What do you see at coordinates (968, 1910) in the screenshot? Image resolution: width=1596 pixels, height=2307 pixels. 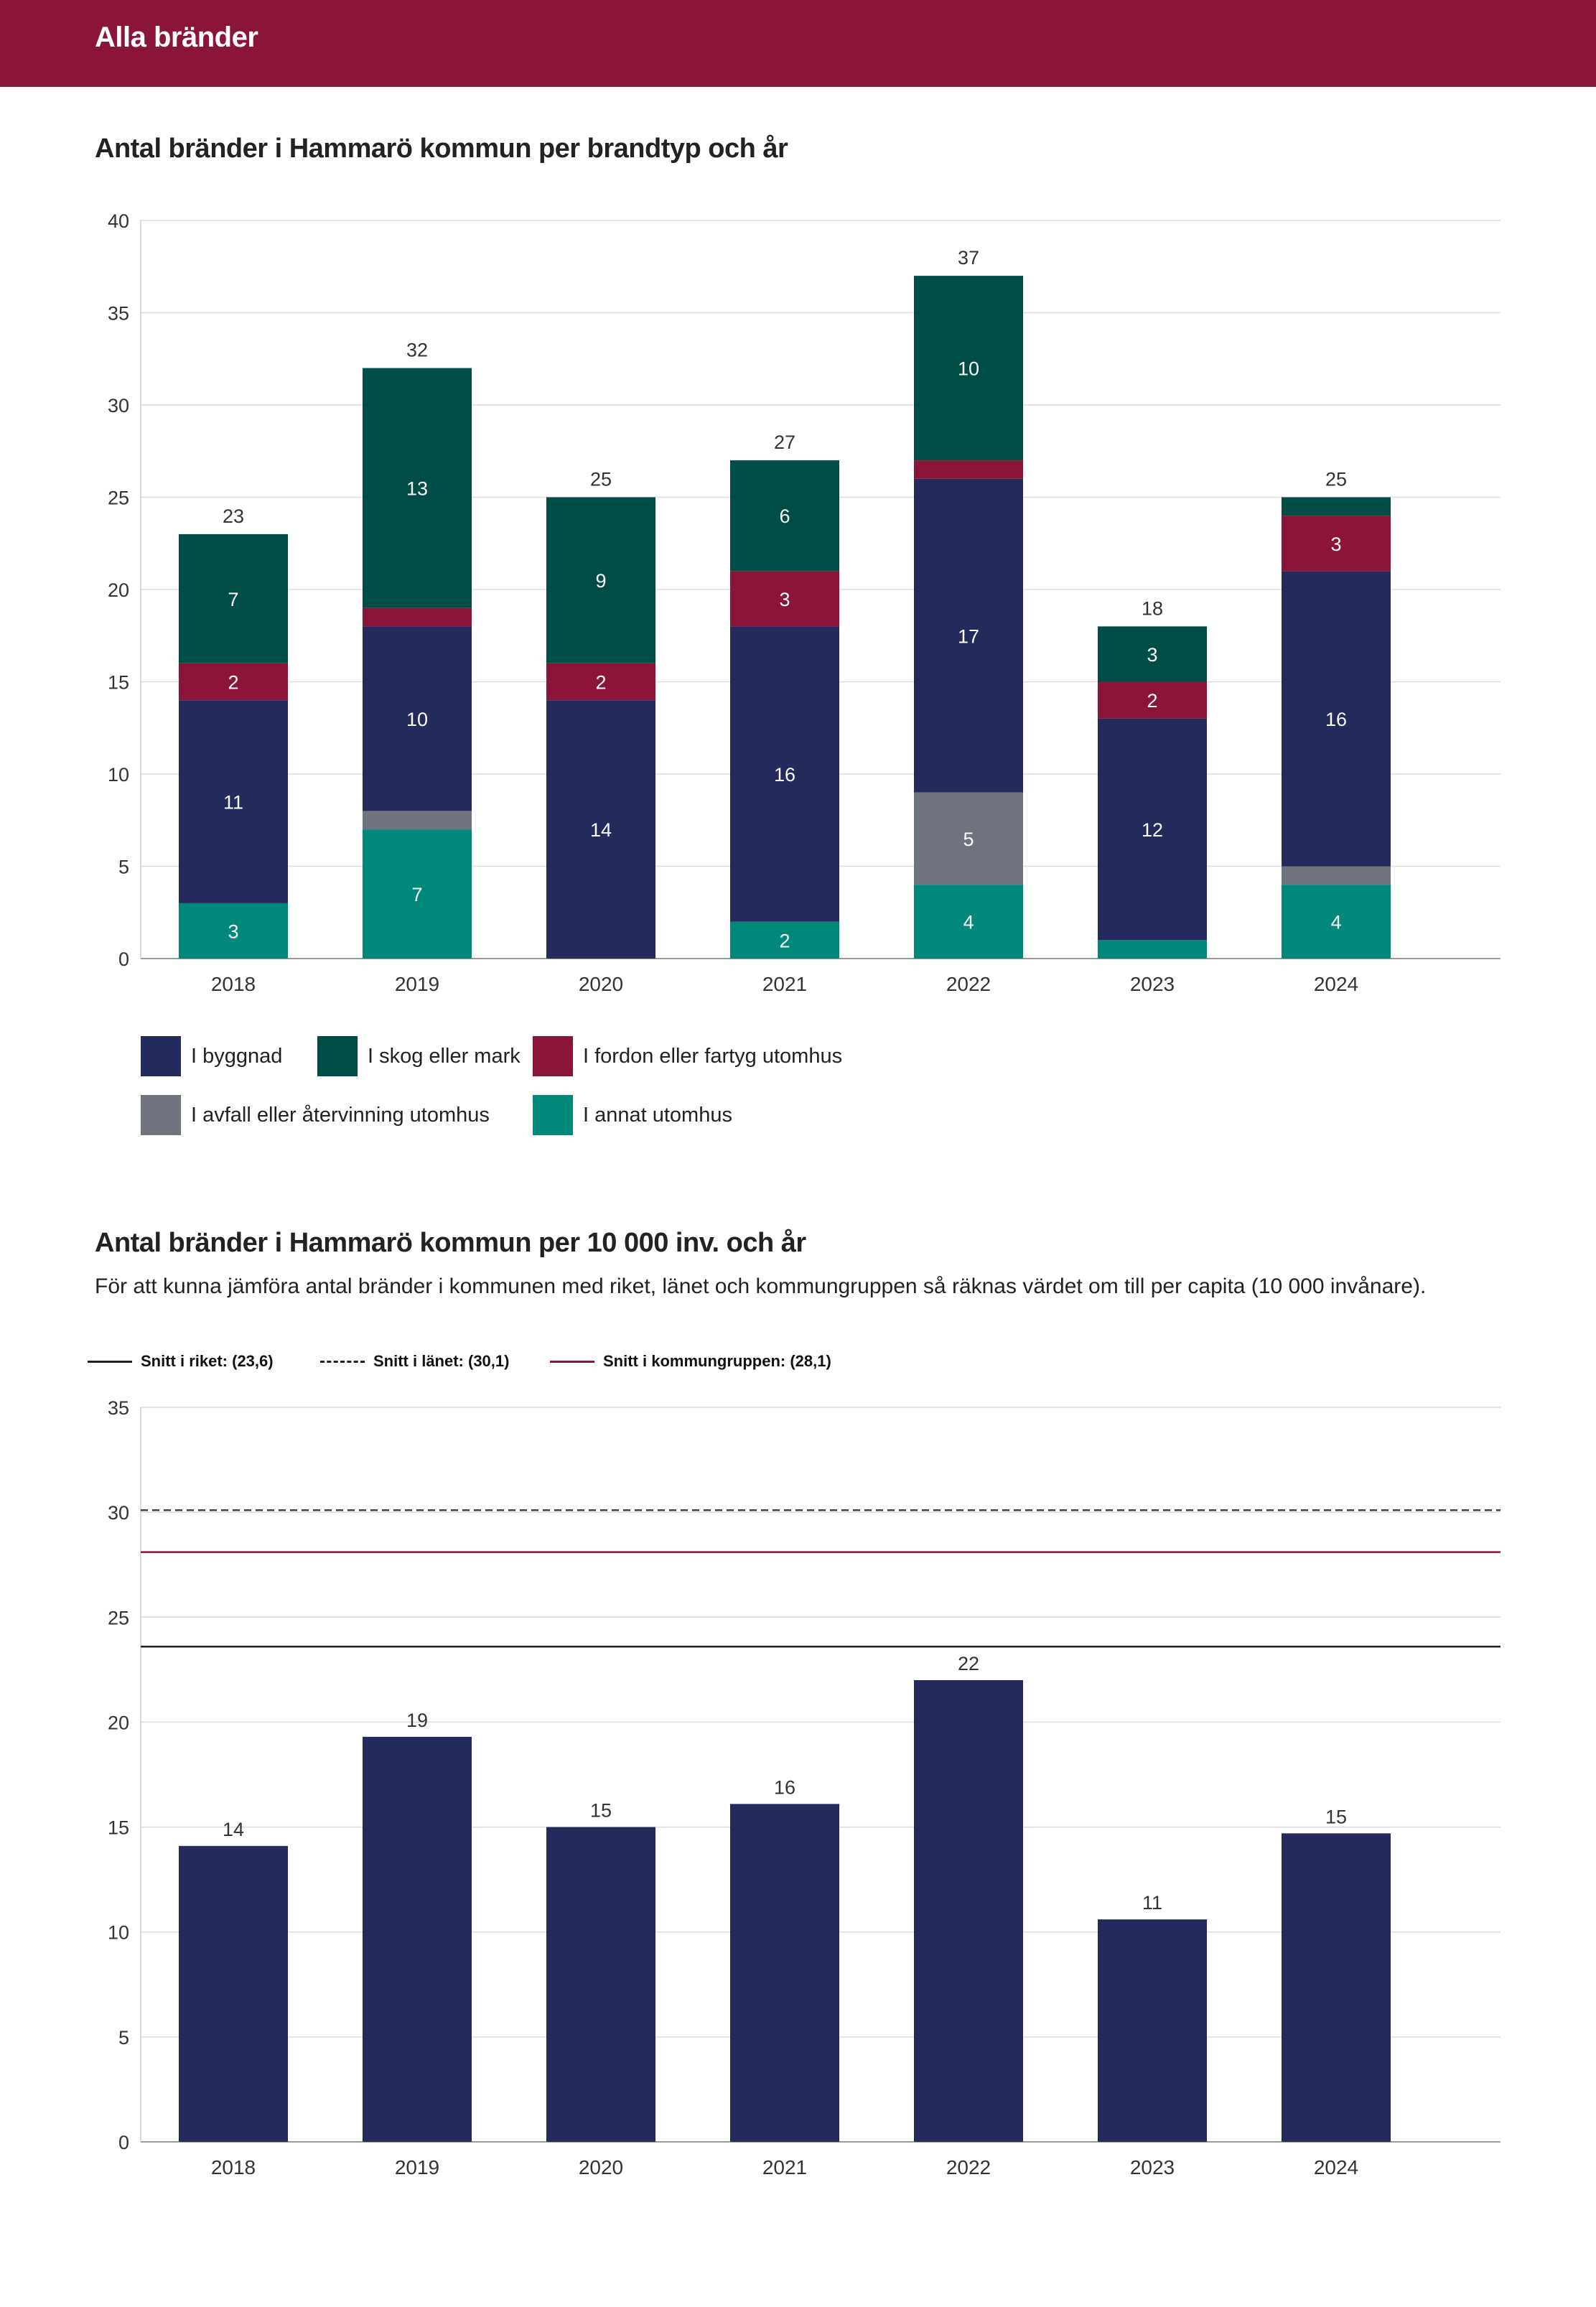 I see `per-capita-bar-2022` at bounding box center [968, 1910].